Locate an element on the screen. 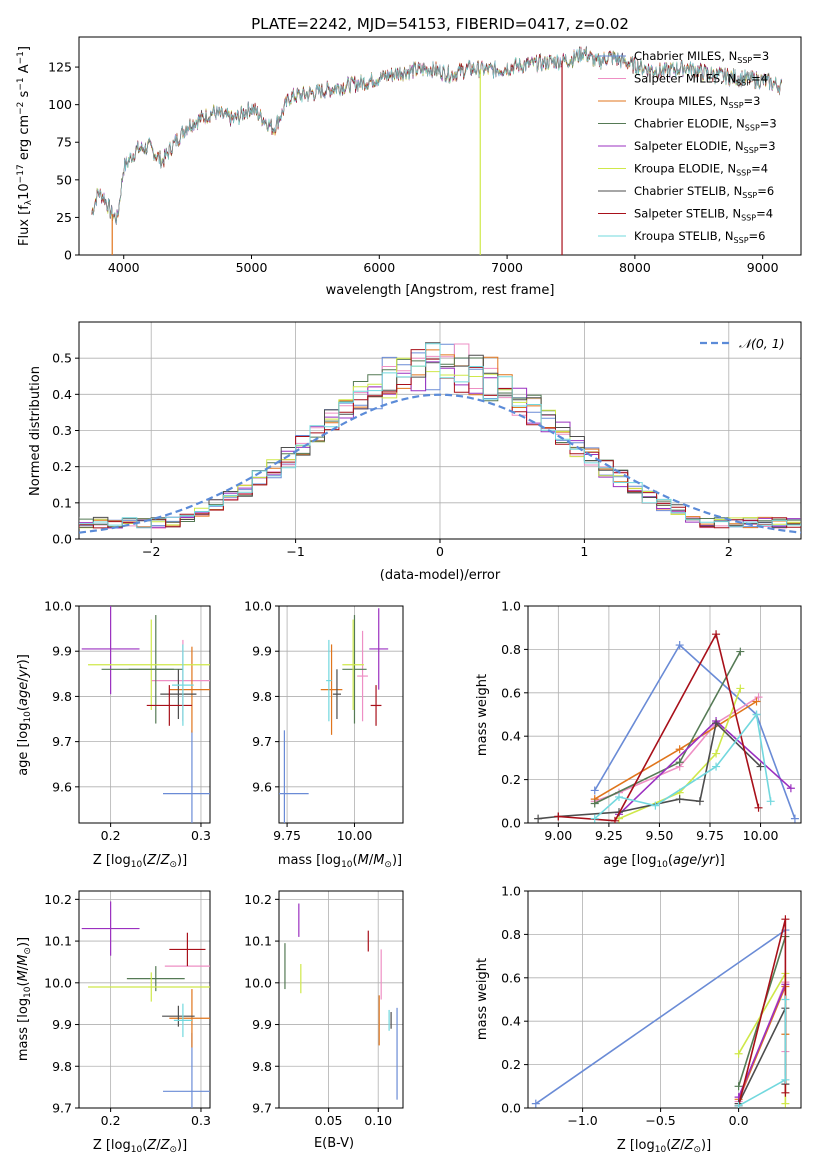  legend-label: Kroupa ELODIE, NSSP=4 is located at coordinates (701, 170).